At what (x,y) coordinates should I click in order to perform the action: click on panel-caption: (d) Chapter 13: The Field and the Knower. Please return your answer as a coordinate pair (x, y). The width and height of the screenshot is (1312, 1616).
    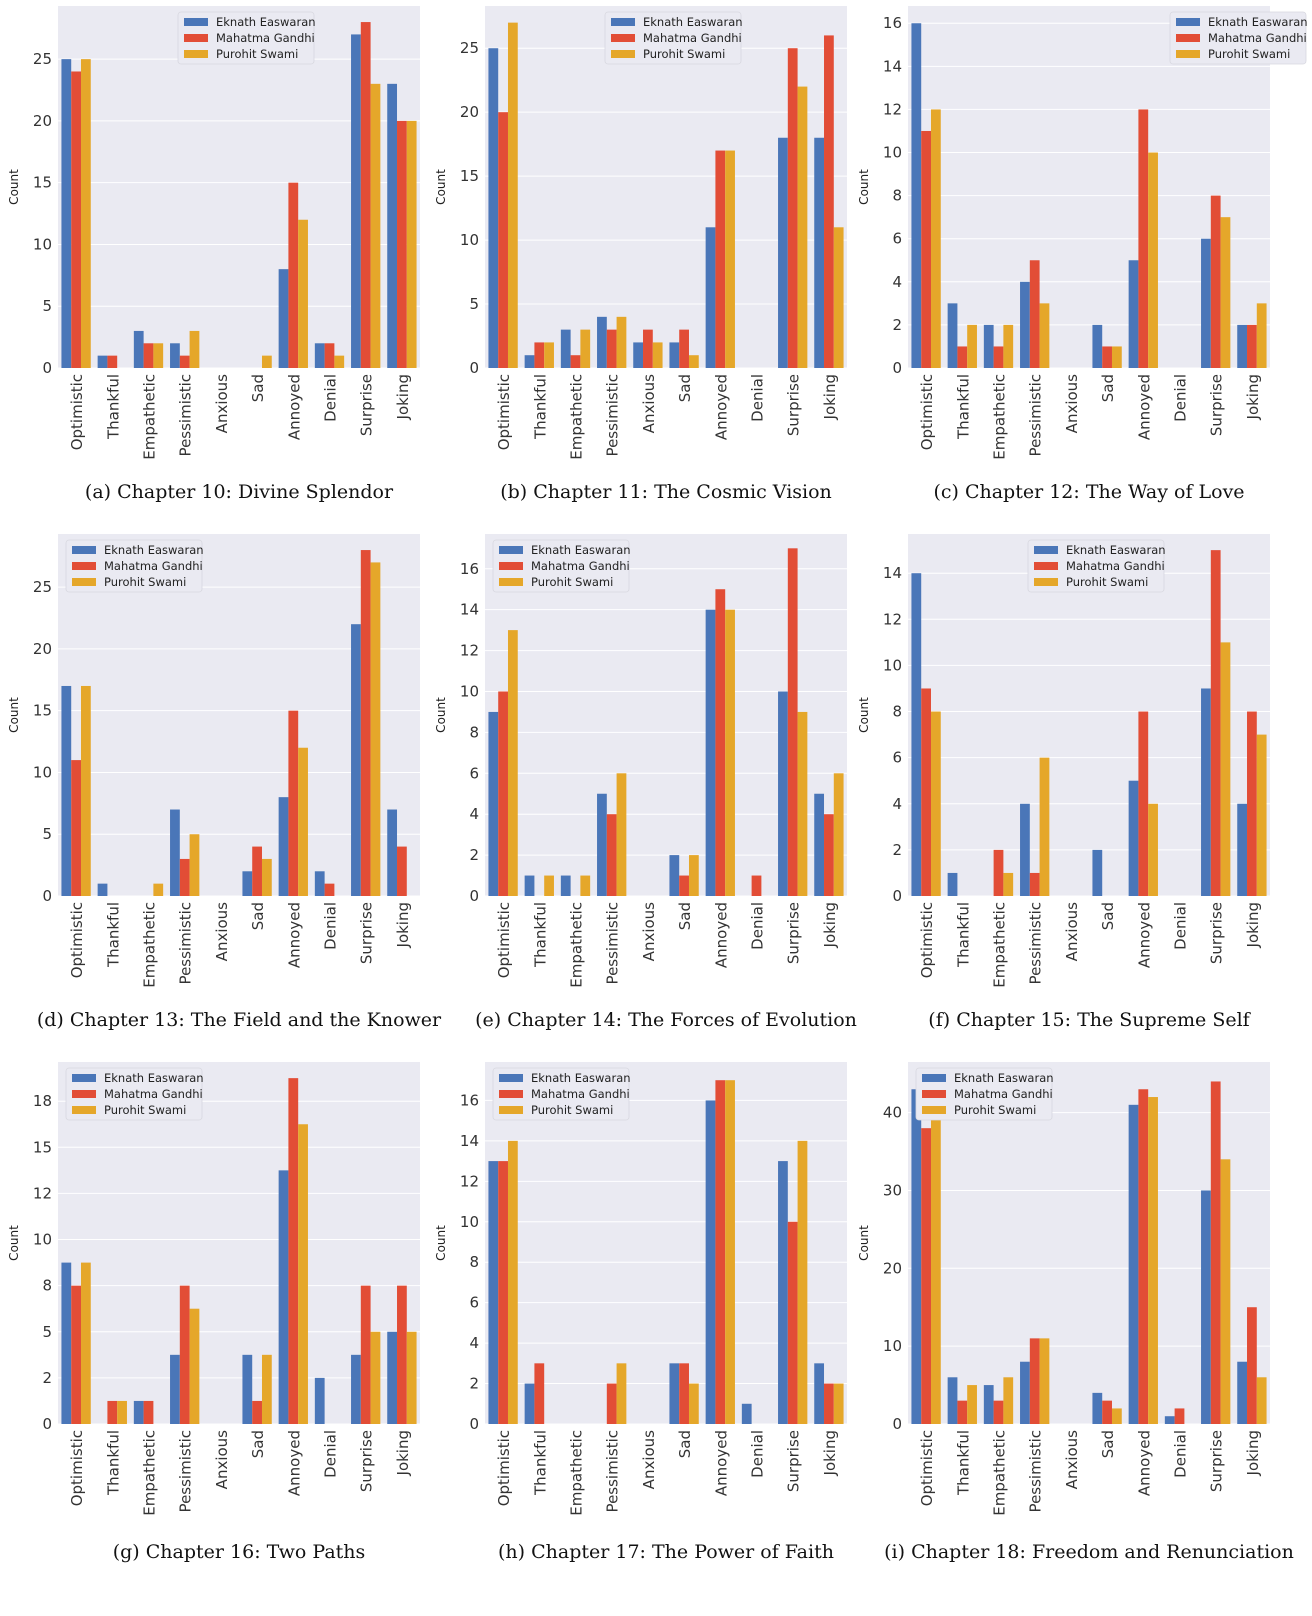
    Looking at the image, I should click on (239, 1020).